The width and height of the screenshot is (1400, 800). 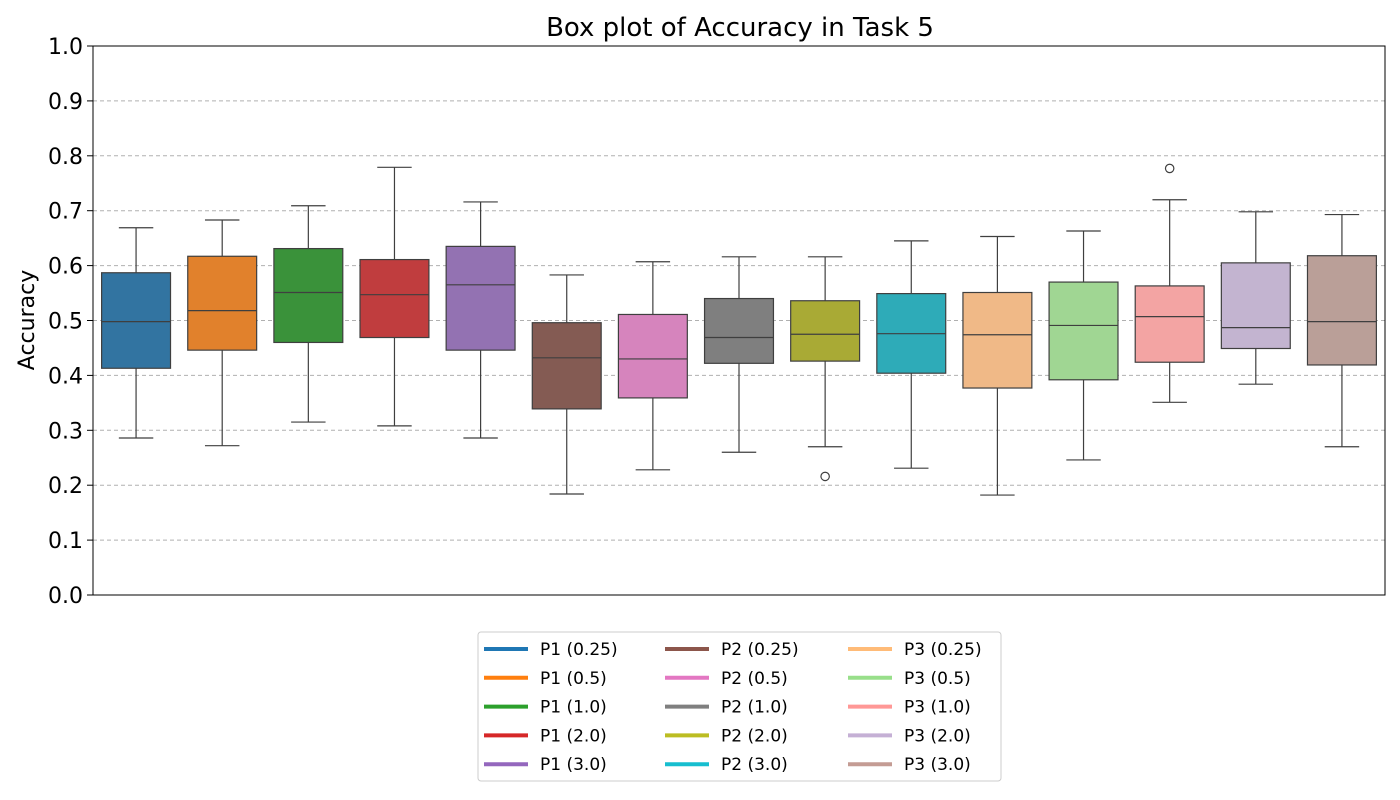 I want to click on legend-item: P1 (2.0), so click(x=545, y=736).